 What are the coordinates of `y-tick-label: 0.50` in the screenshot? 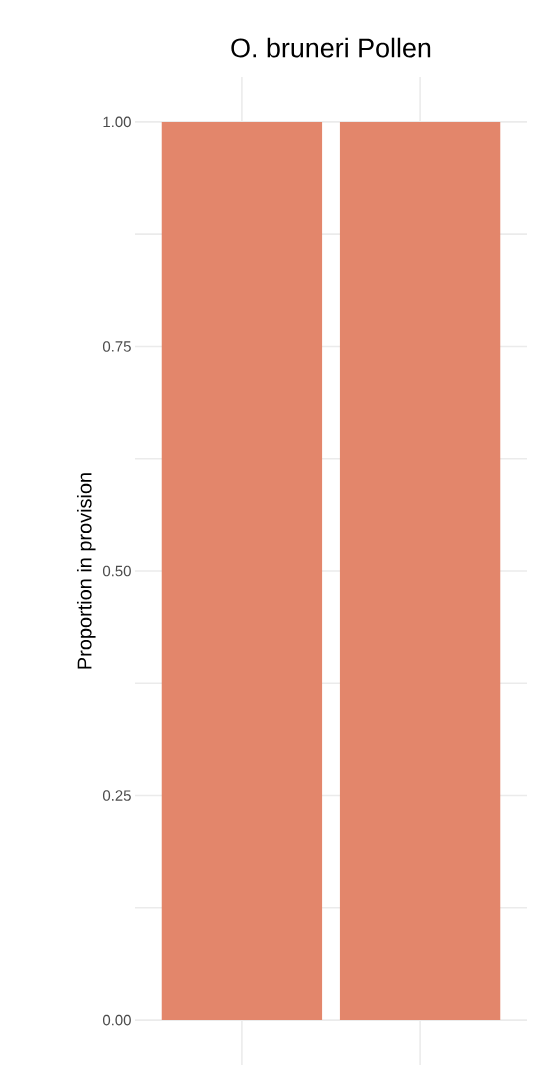 It's located at (116, 571).